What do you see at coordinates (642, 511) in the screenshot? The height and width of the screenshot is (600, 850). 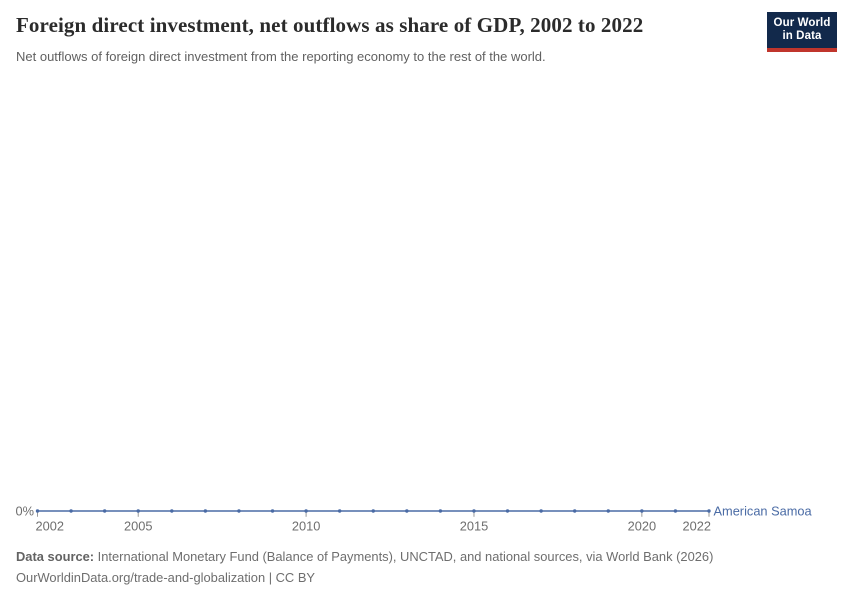 I see `data-point-2020` at bounding box center [642, 511].